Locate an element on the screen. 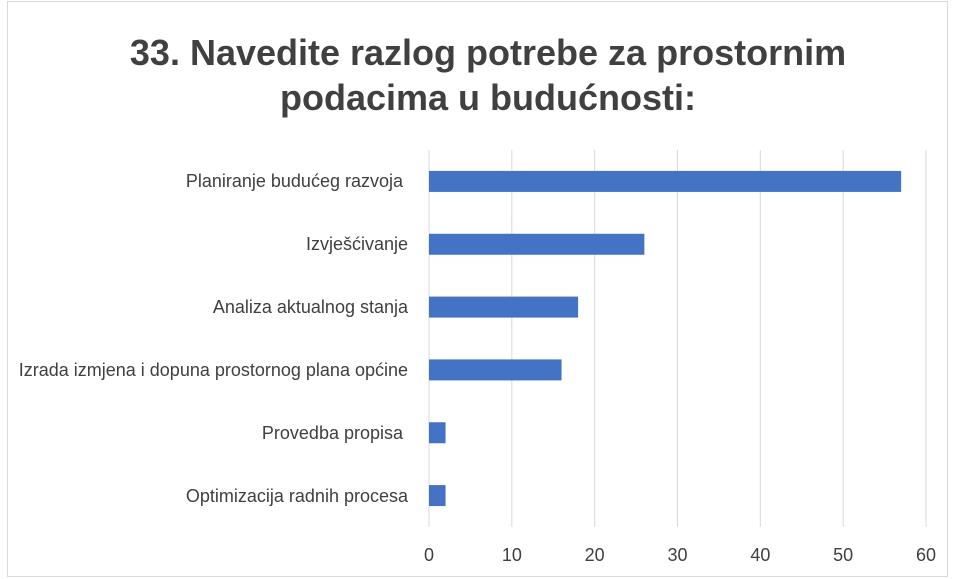  y-tick-label: Izvješćivanje is located at coordinates (208, 244).